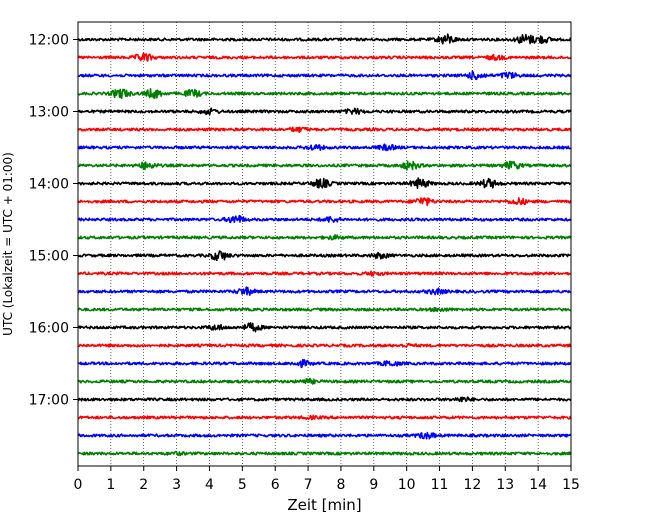 The image size is (650, 520). I want to click on x-tick-label: 7, so click(308, 485).